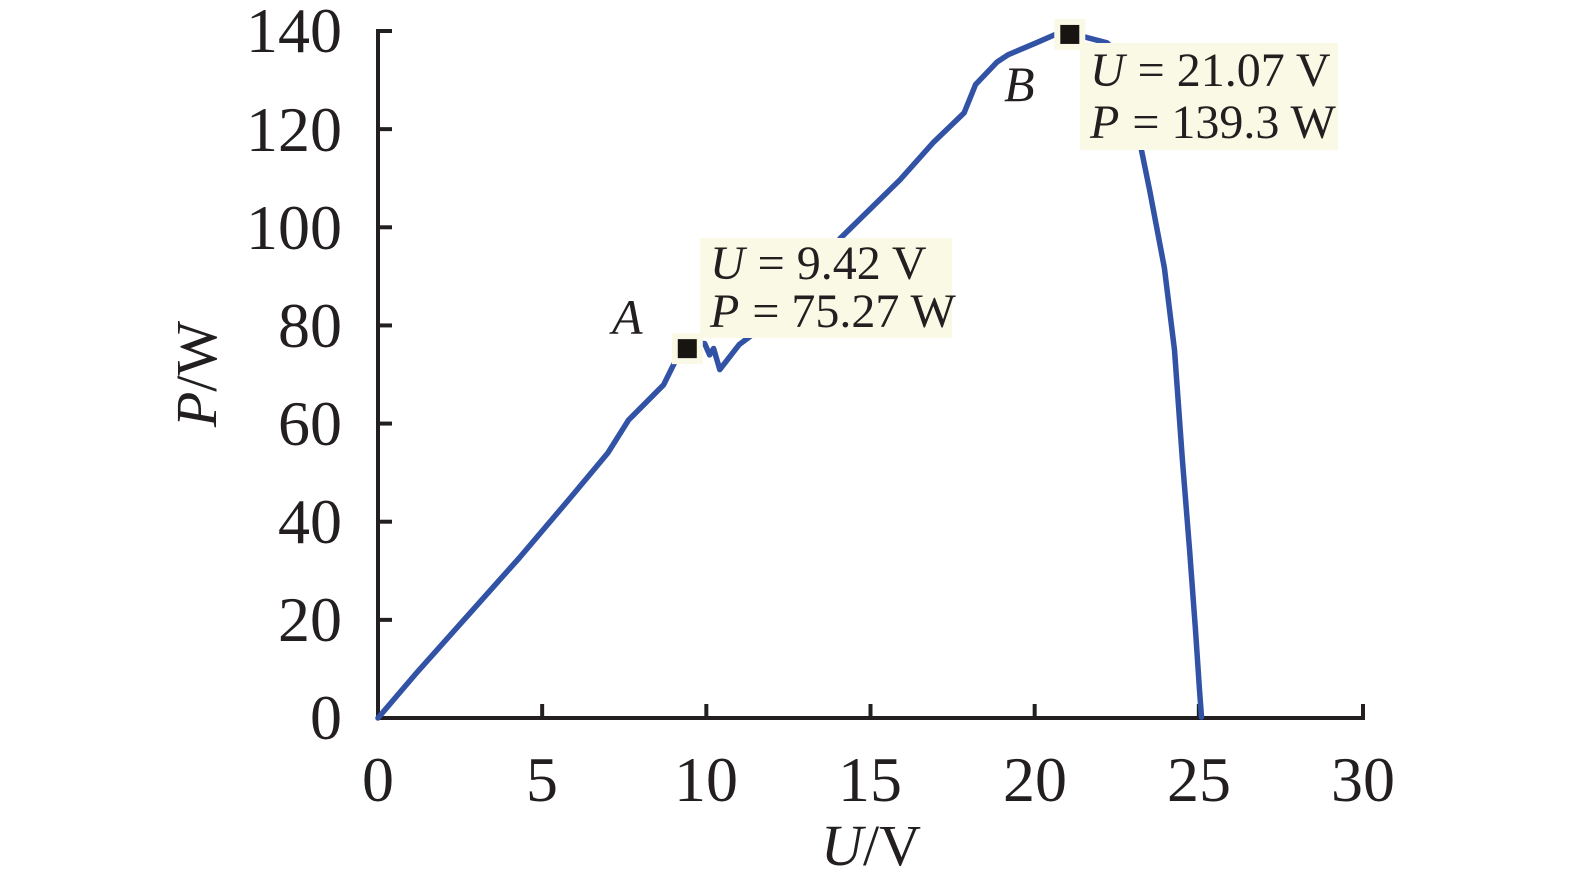 The image size is (1575, 890). What do you see at coordinates (870, 779) in the screenshot?
I see `x-tick-label-15: 15` at bounding box center [870, 779].